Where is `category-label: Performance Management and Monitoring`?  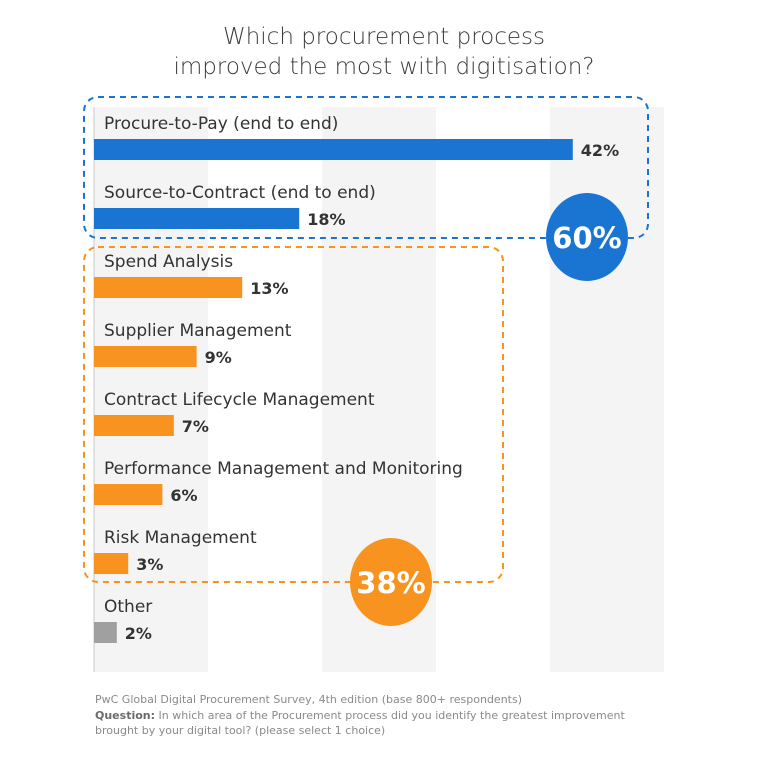
category-label: Performance Management and Monitoring is located at coordinates (283, 469).